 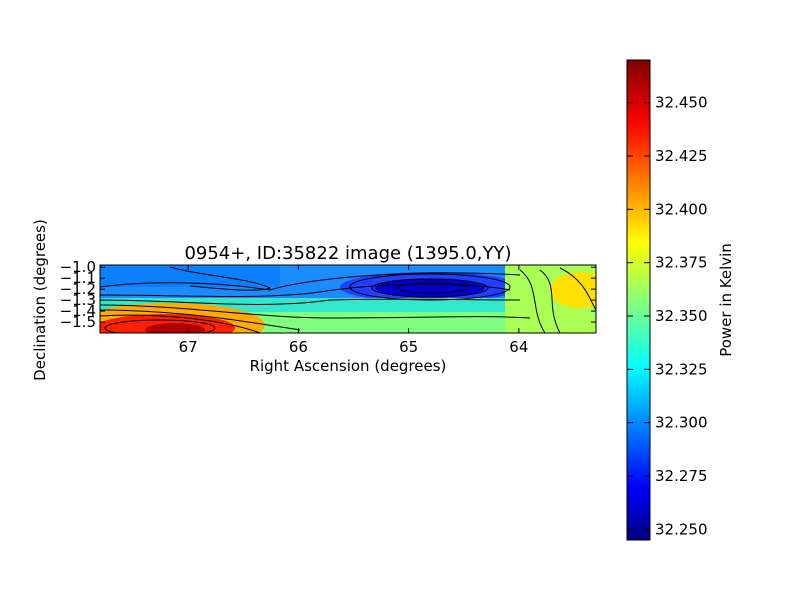 I want to click on heatmap-plot: 67 66 65 64 −1.0−1.1−1.2−1.3−1.4−1.5, so click(x=328, y=307).